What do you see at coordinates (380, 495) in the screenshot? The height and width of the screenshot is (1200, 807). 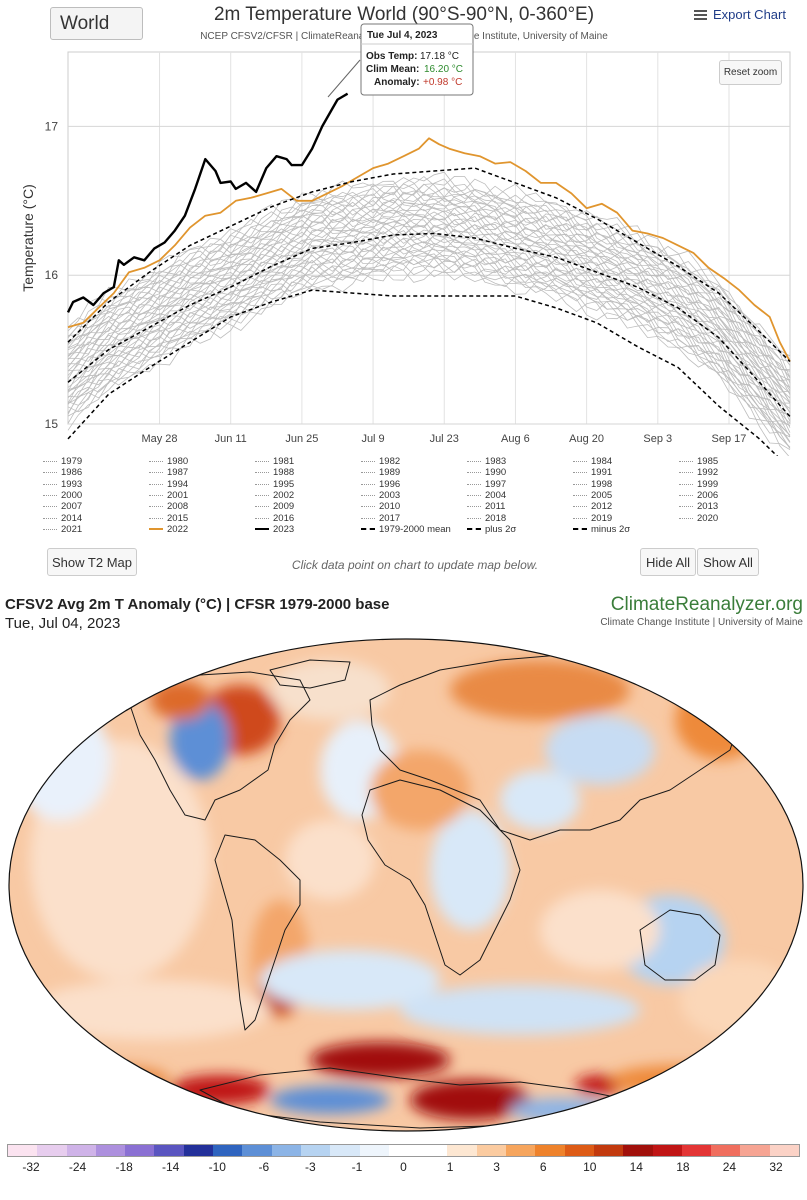 I see `legend-item: 2003` at bounding box center [380, 495].